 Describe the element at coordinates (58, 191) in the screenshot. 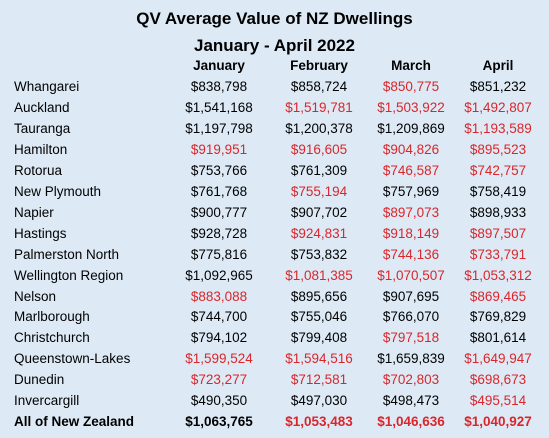

I see `region-label: New Plymouth` at that location.